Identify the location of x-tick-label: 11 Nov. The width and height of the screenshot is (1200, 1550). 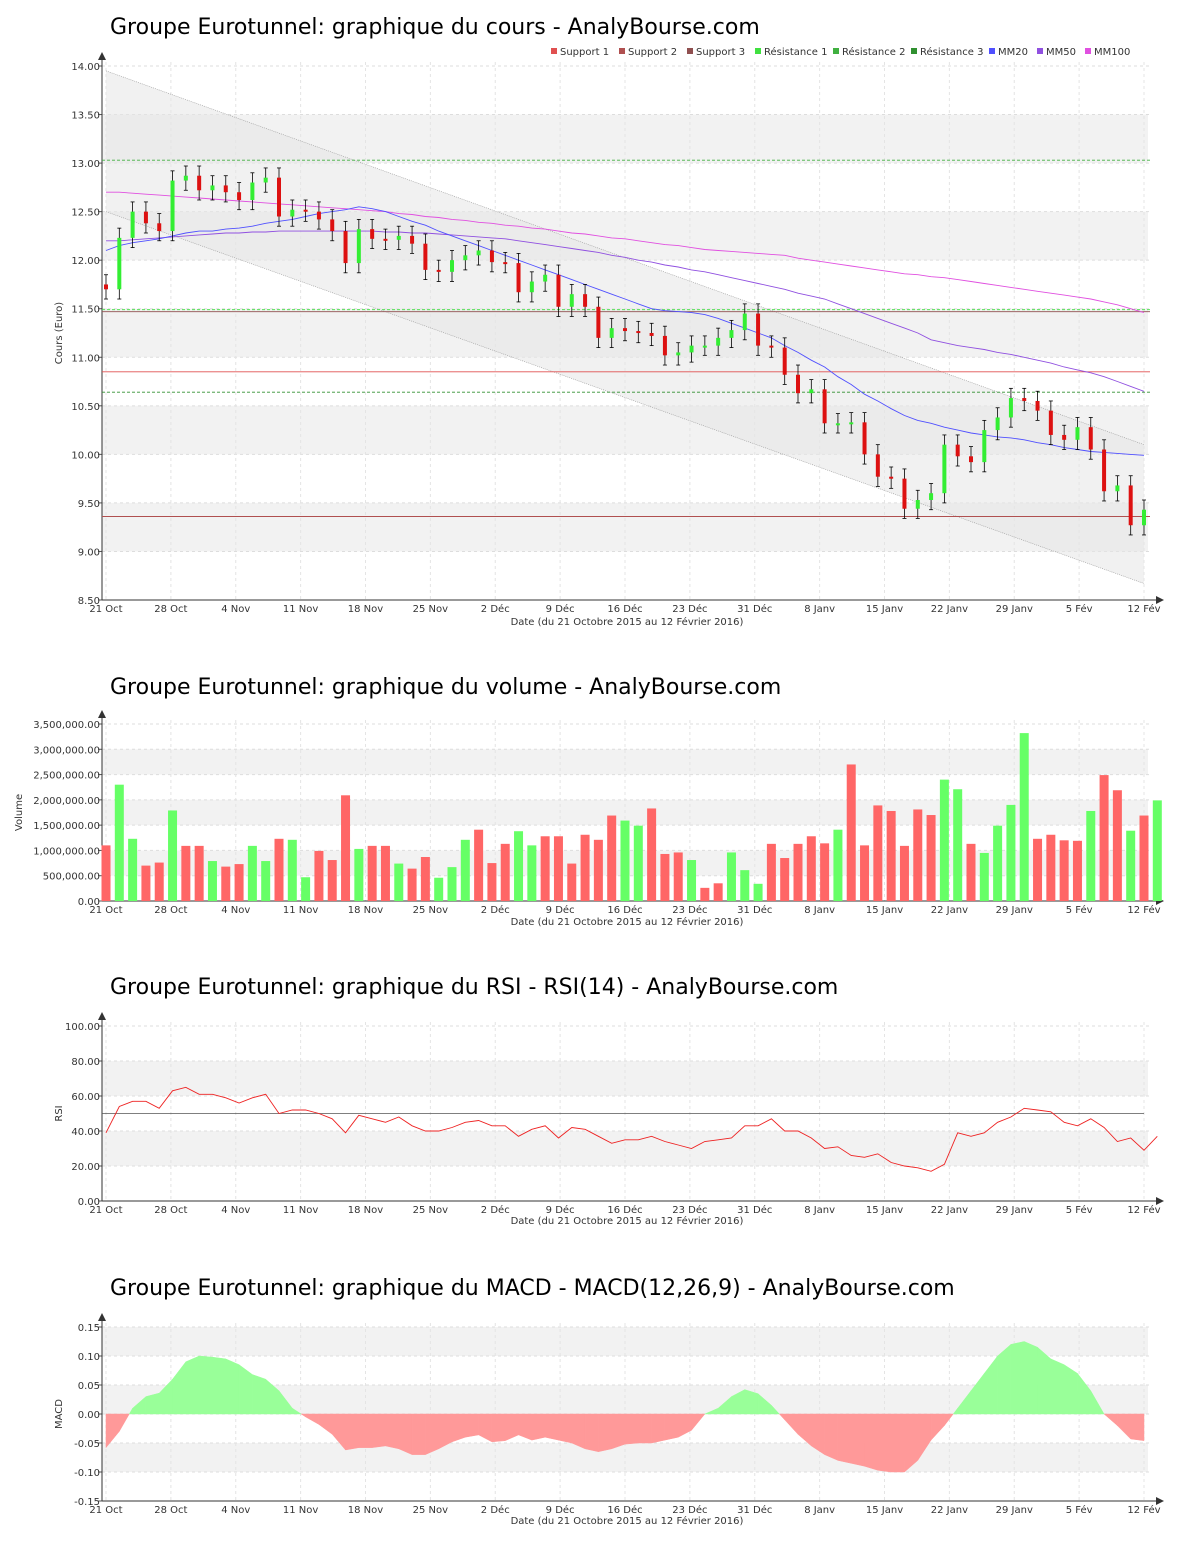
(301, 1510).